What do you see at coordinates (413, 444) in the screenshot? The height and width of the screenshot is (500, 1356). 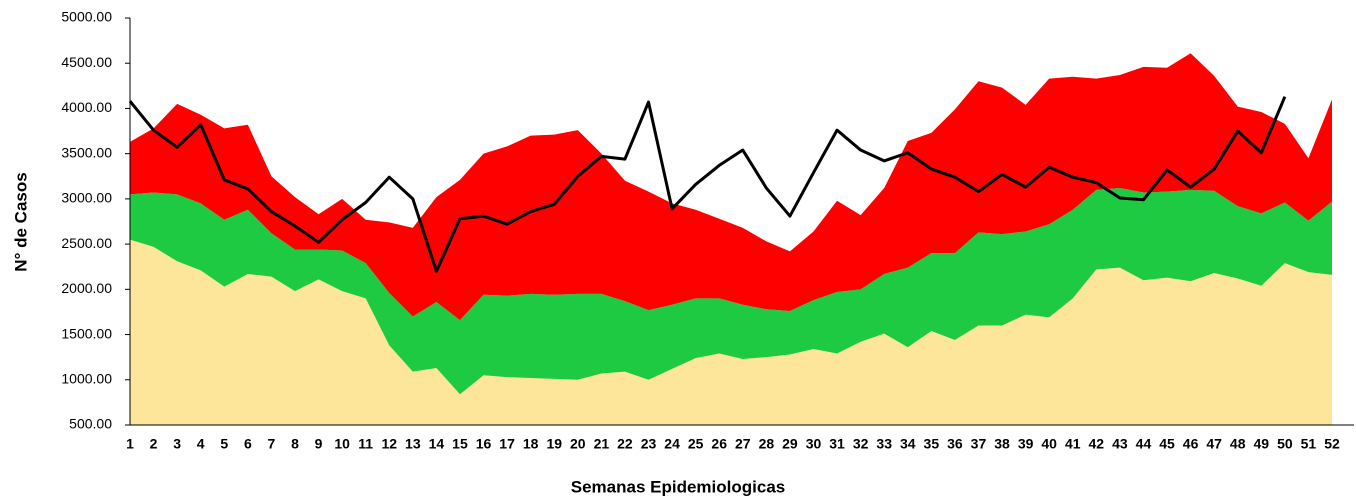 I see `x-tick-label: 13` at bounding box center [413, 444].